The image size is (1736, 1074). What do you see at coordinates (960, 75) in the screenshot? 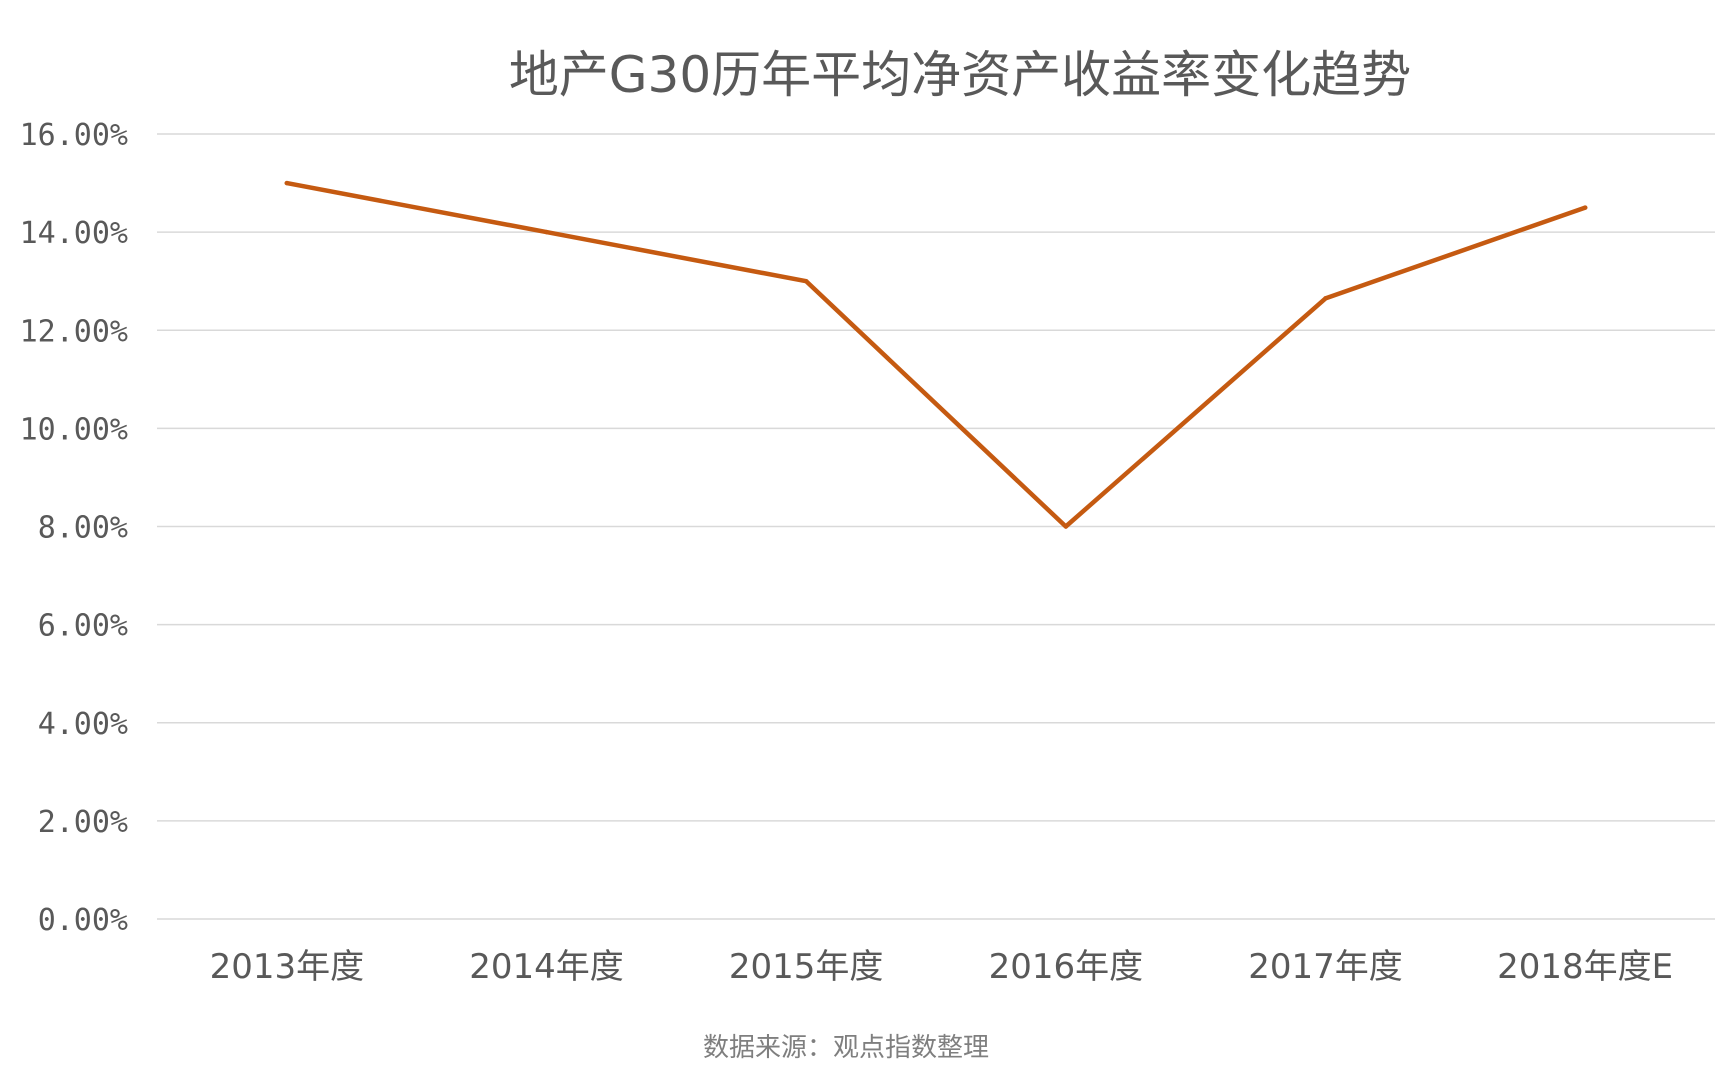
I see `chart-title: 地产G30历年平均净资产收益率变化趋势` at bounding box center [960, 75].